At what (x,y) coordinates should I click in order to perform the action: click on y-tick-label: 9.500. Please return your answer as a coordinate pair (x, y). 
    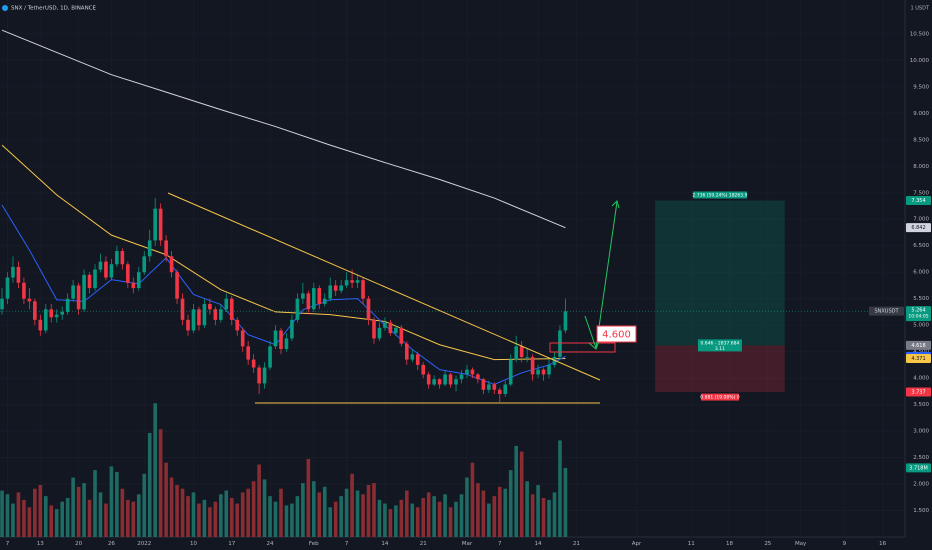
    Looking at the image, I should click on (921, 87).